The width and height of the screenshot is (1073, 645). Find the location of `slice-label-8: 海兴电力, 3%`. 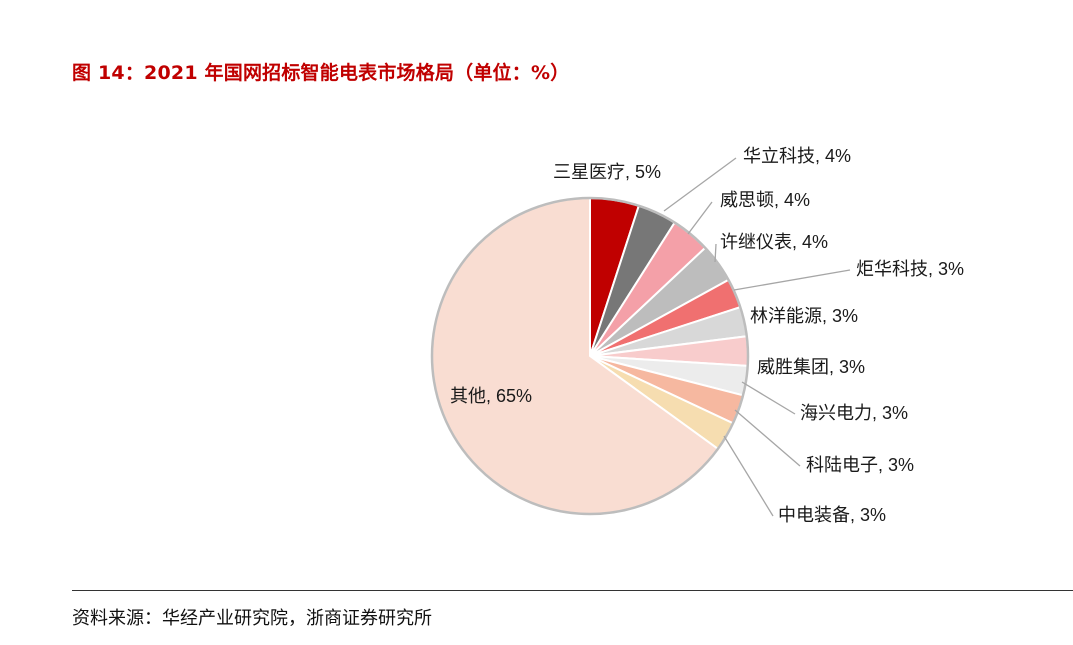

slice-label-8: 海兴电力, 3% is located at coordinates (854, 413).